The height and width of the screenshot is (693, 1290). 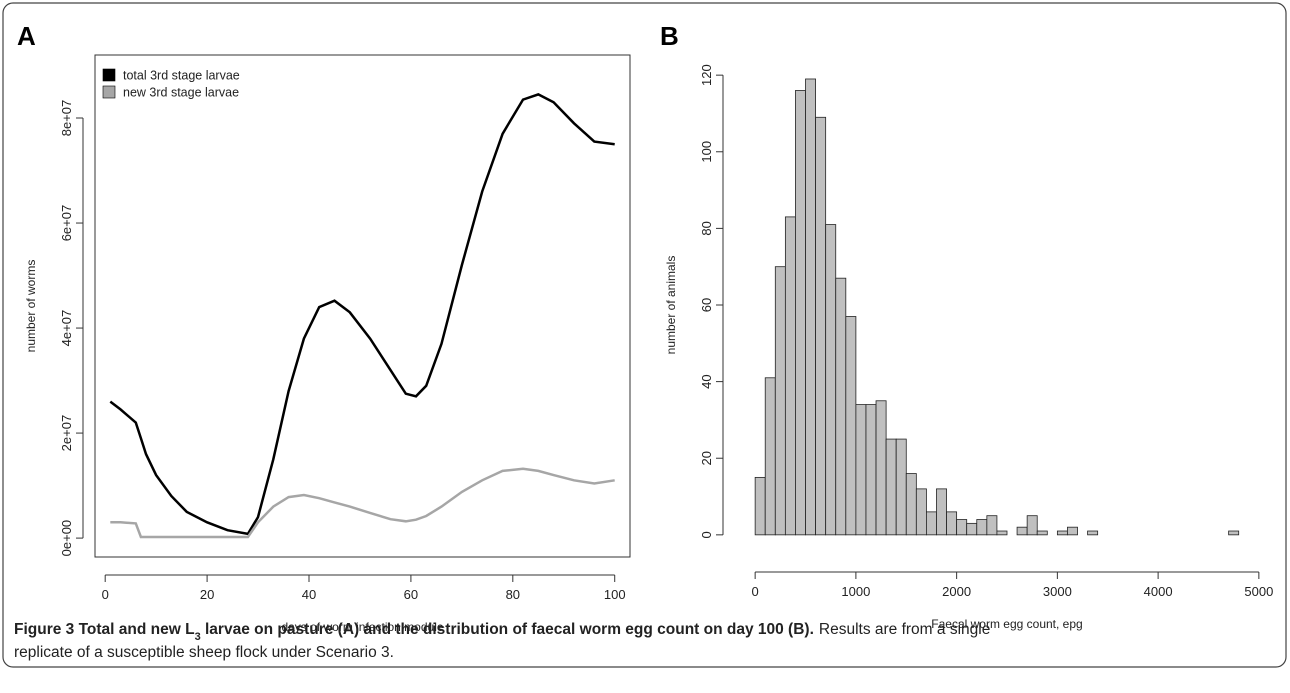 What do you see at coordinates (362, 627) in the screenshot?
I see `x-axis-label: days of worm infection module` at bounding box center [362, 627].